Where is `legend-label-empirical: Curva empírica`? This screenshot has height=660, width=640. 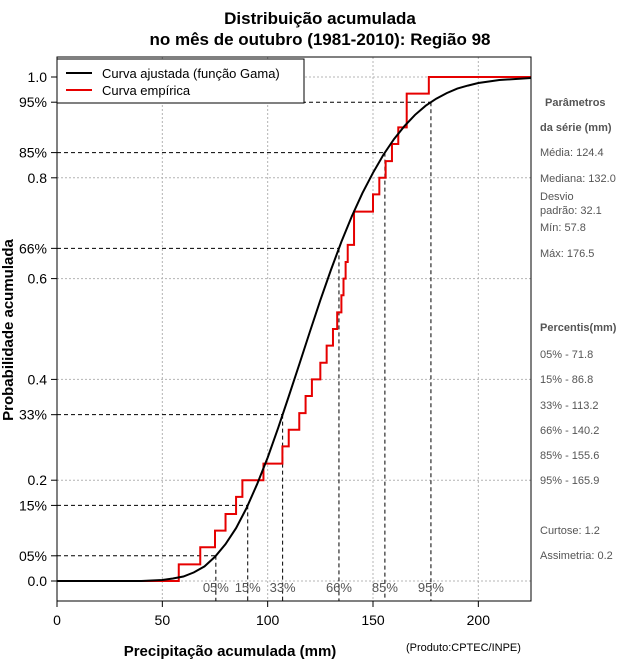
legend-label-empirical: Curva empírica is located at coordinates (146, 90).